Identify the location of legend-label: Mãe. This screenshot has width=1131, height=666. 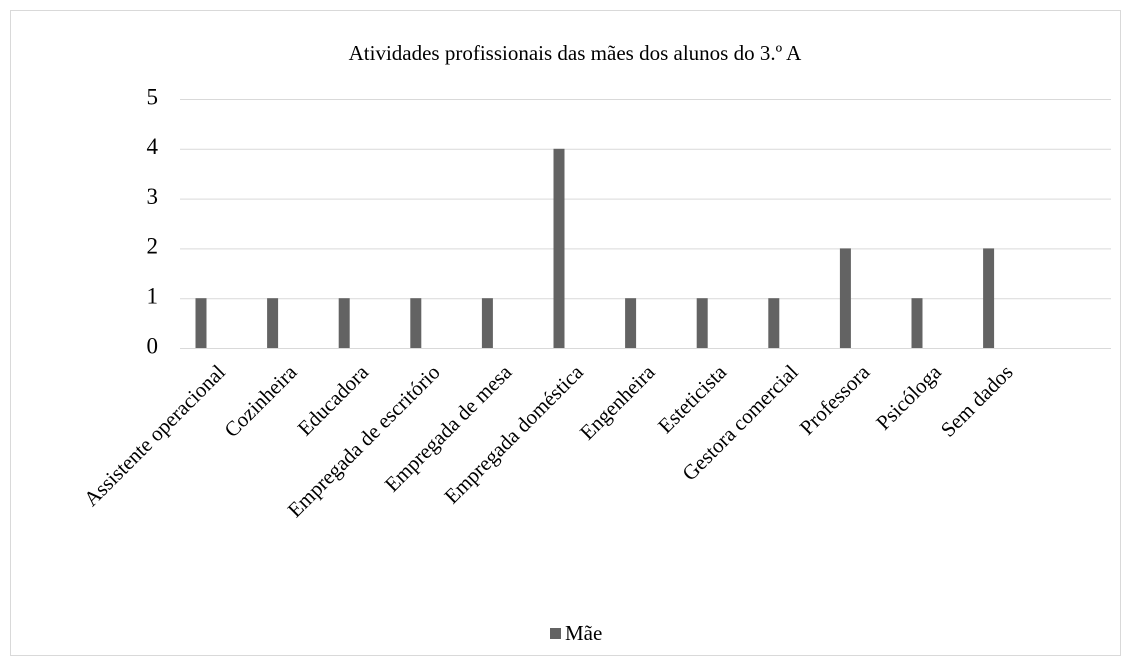
(583, 633).